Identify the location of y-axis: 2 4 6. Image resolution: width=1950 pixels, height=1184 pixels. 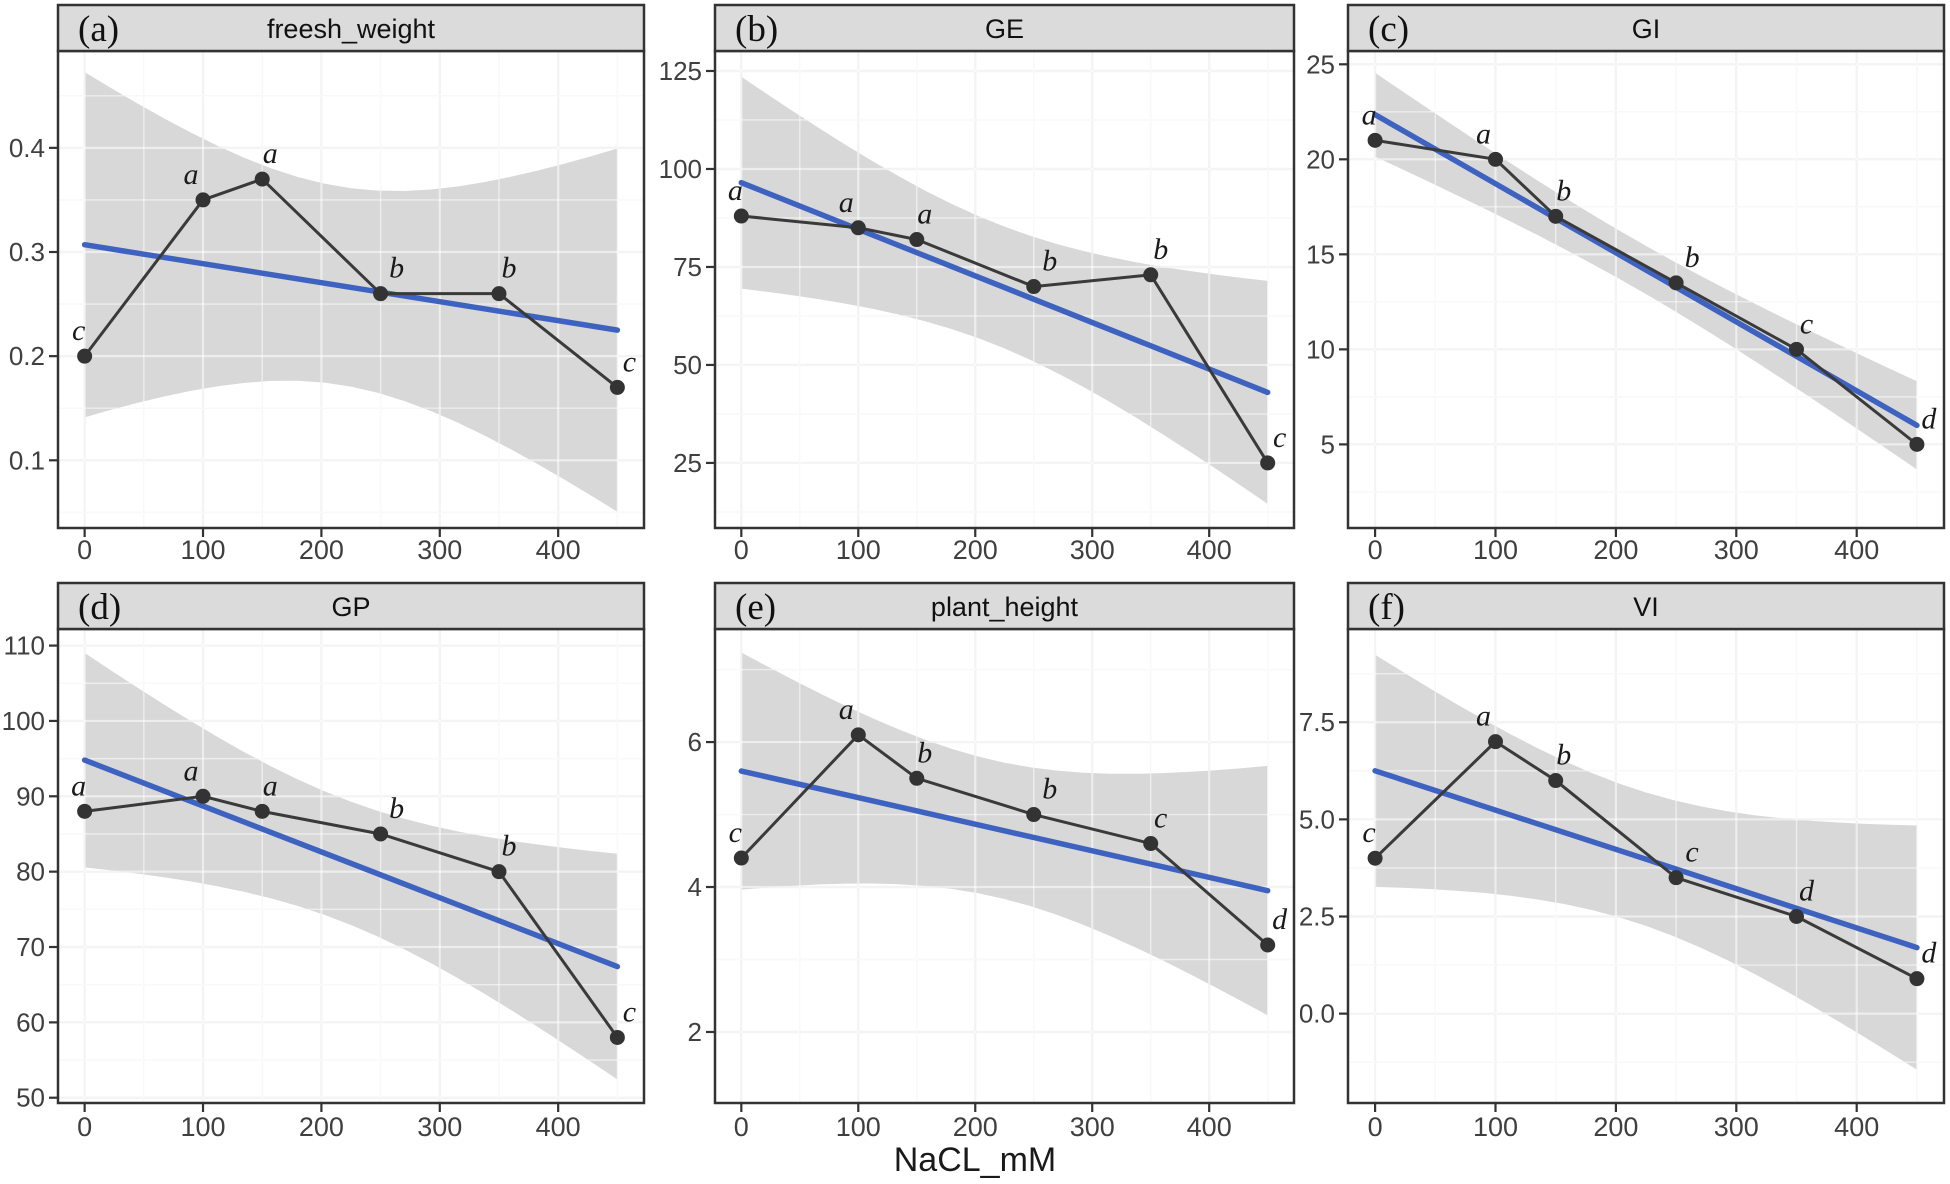
(701, 887).